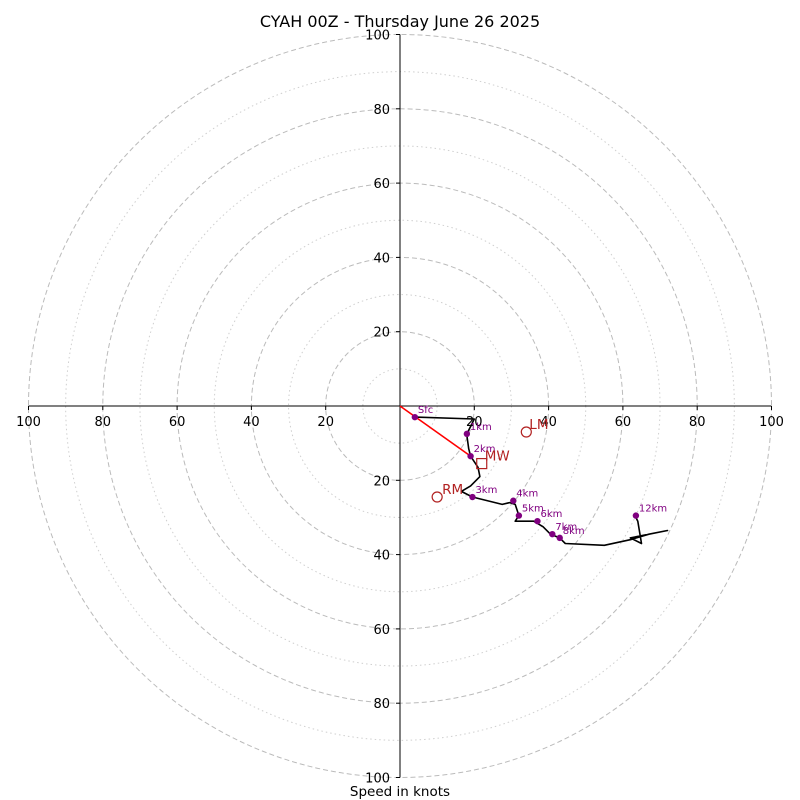 Image resolution: width=800 pixels, height=800 pixels. I want to click on height-point-label: 5km, so click(533, 509).